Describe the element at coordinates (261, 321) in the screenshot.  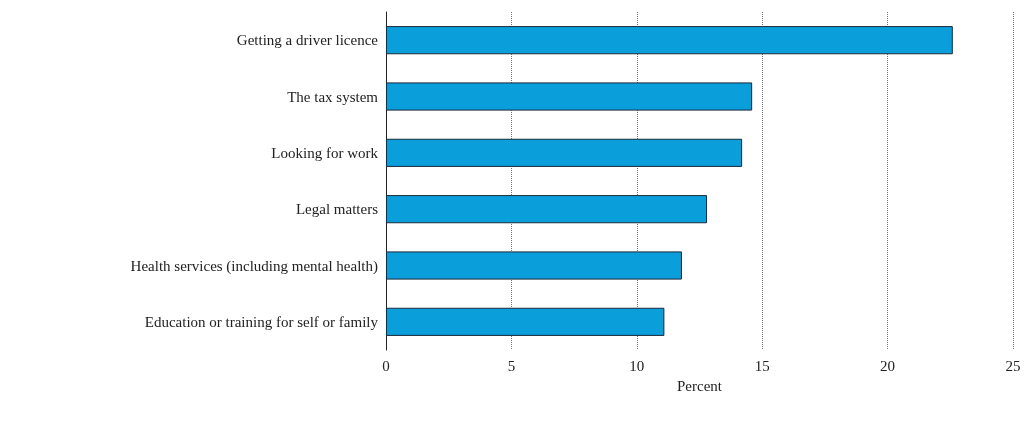
I see `y-tick-label: Education or training for self or family` at that location.